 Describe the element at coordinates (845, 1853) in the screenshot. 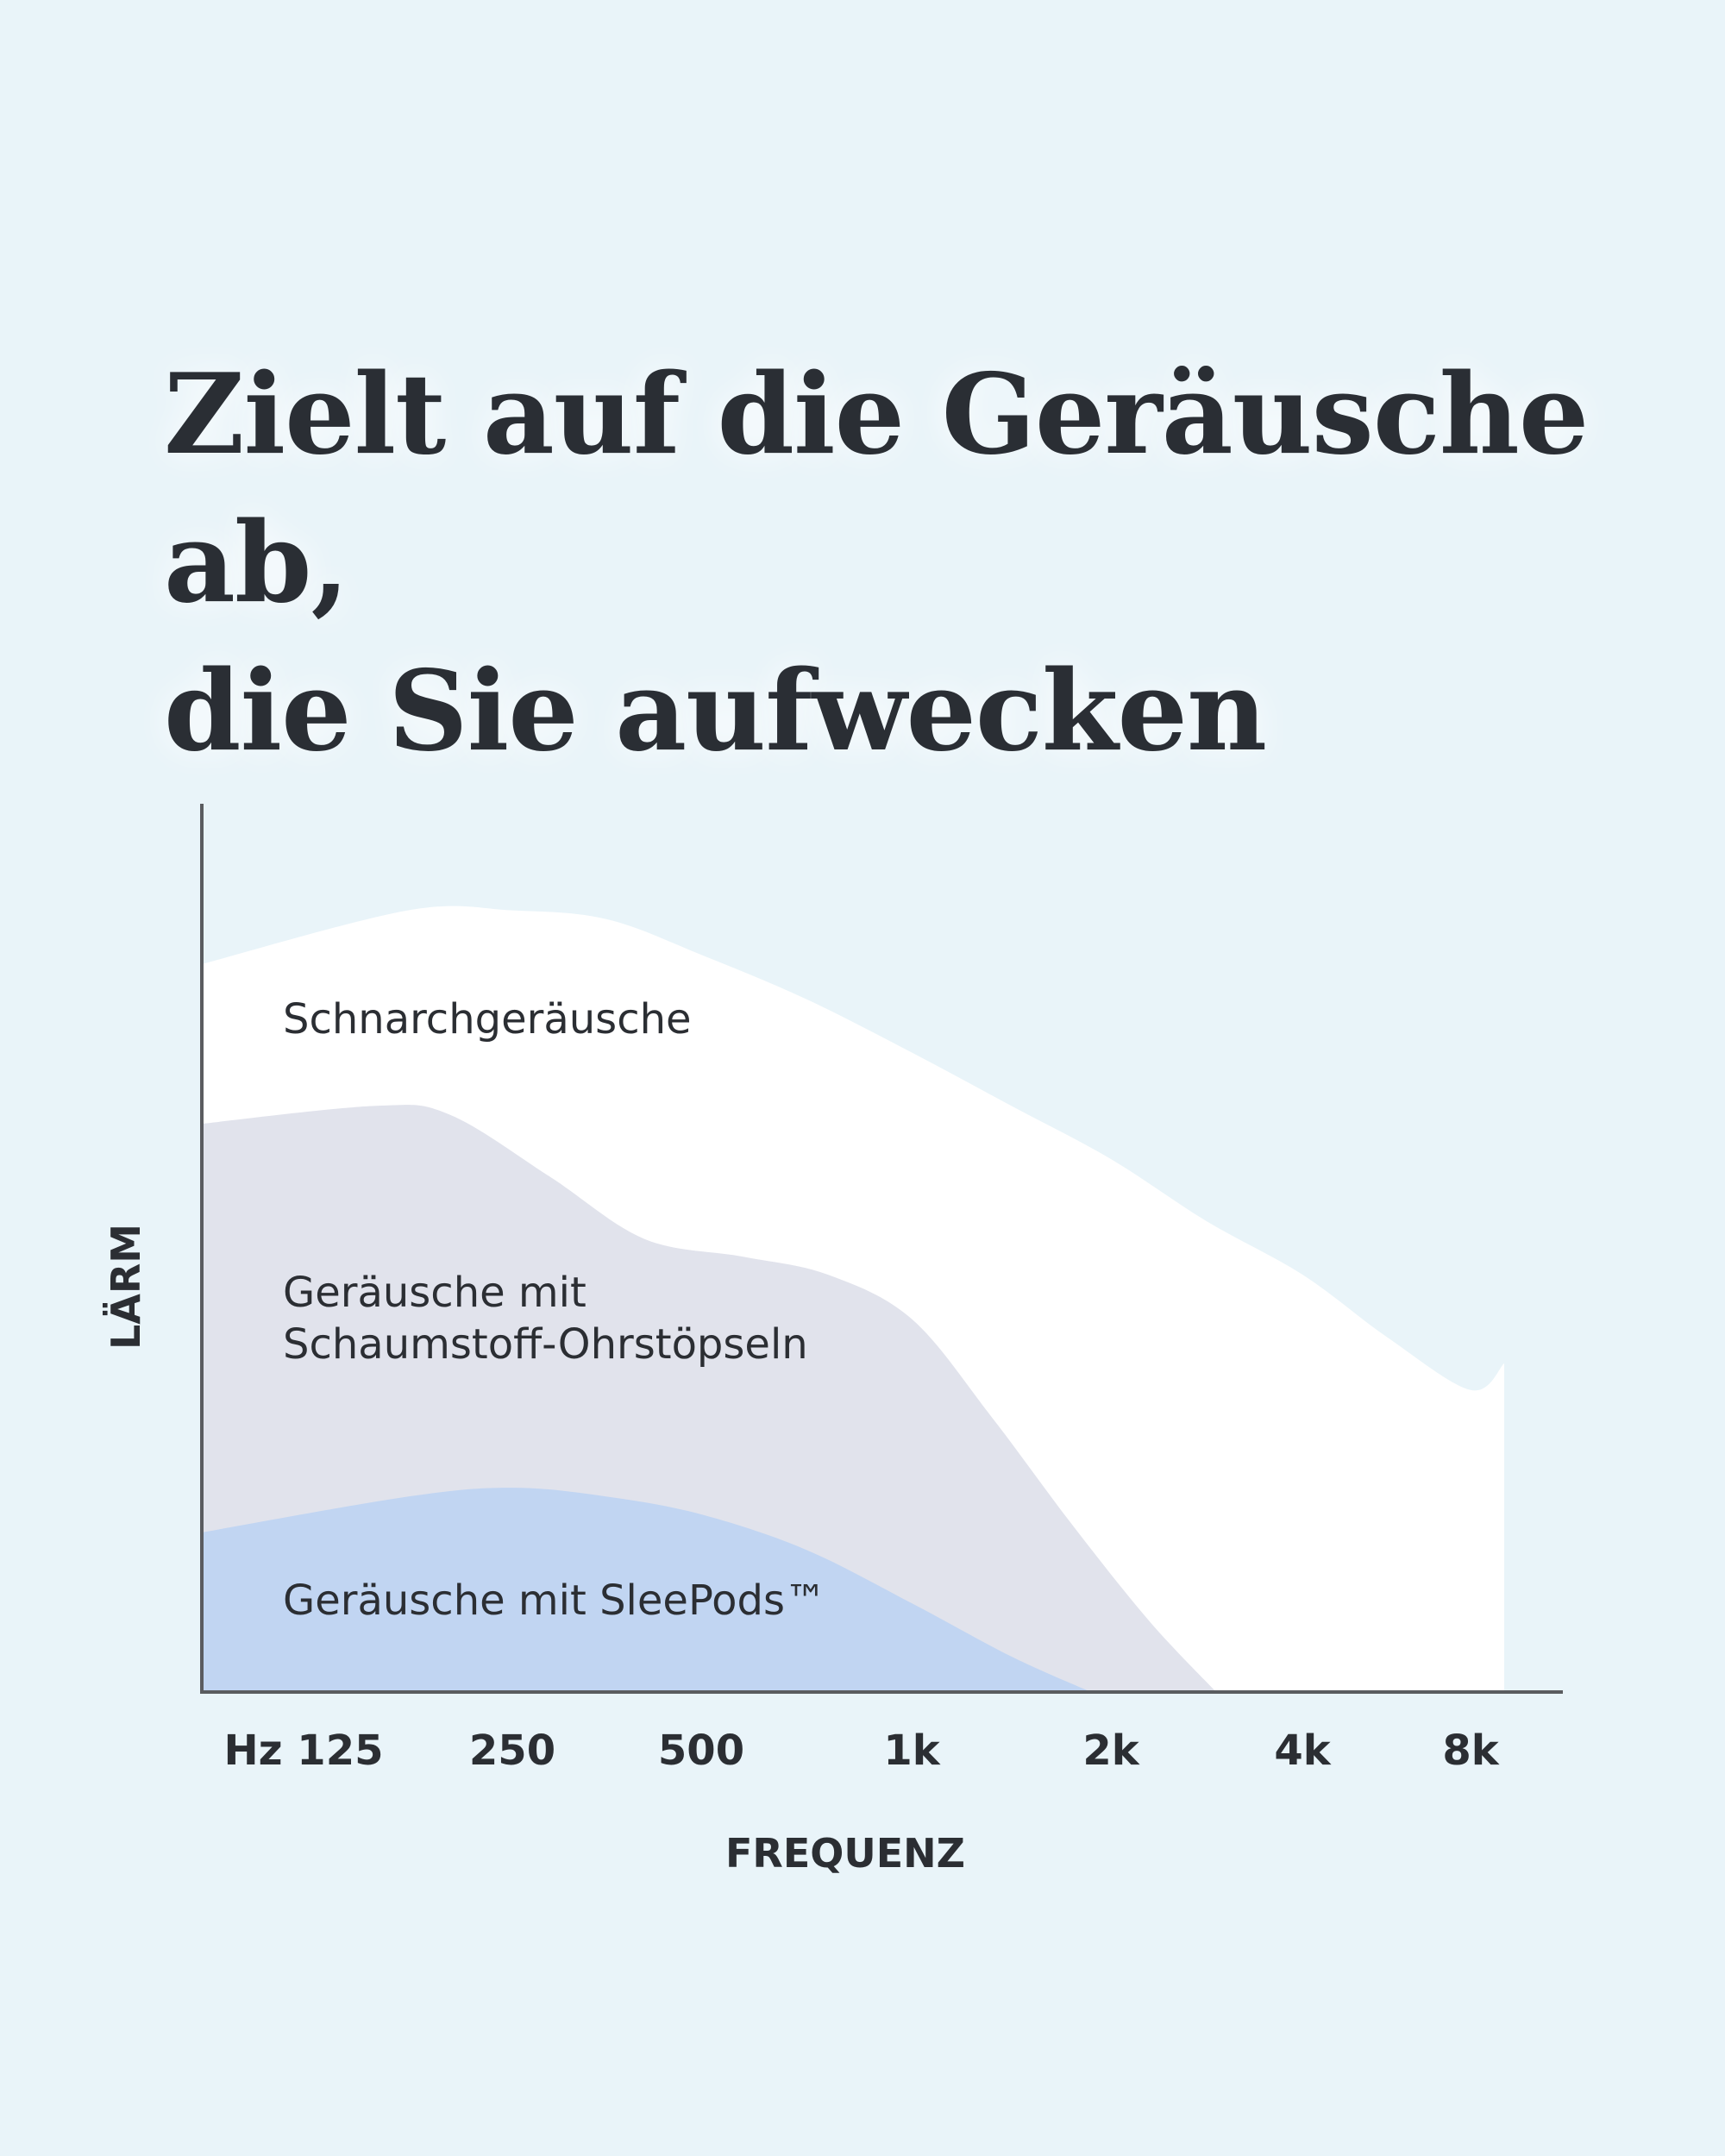

I see `x-axis-title: FREQUENZ` at that location.